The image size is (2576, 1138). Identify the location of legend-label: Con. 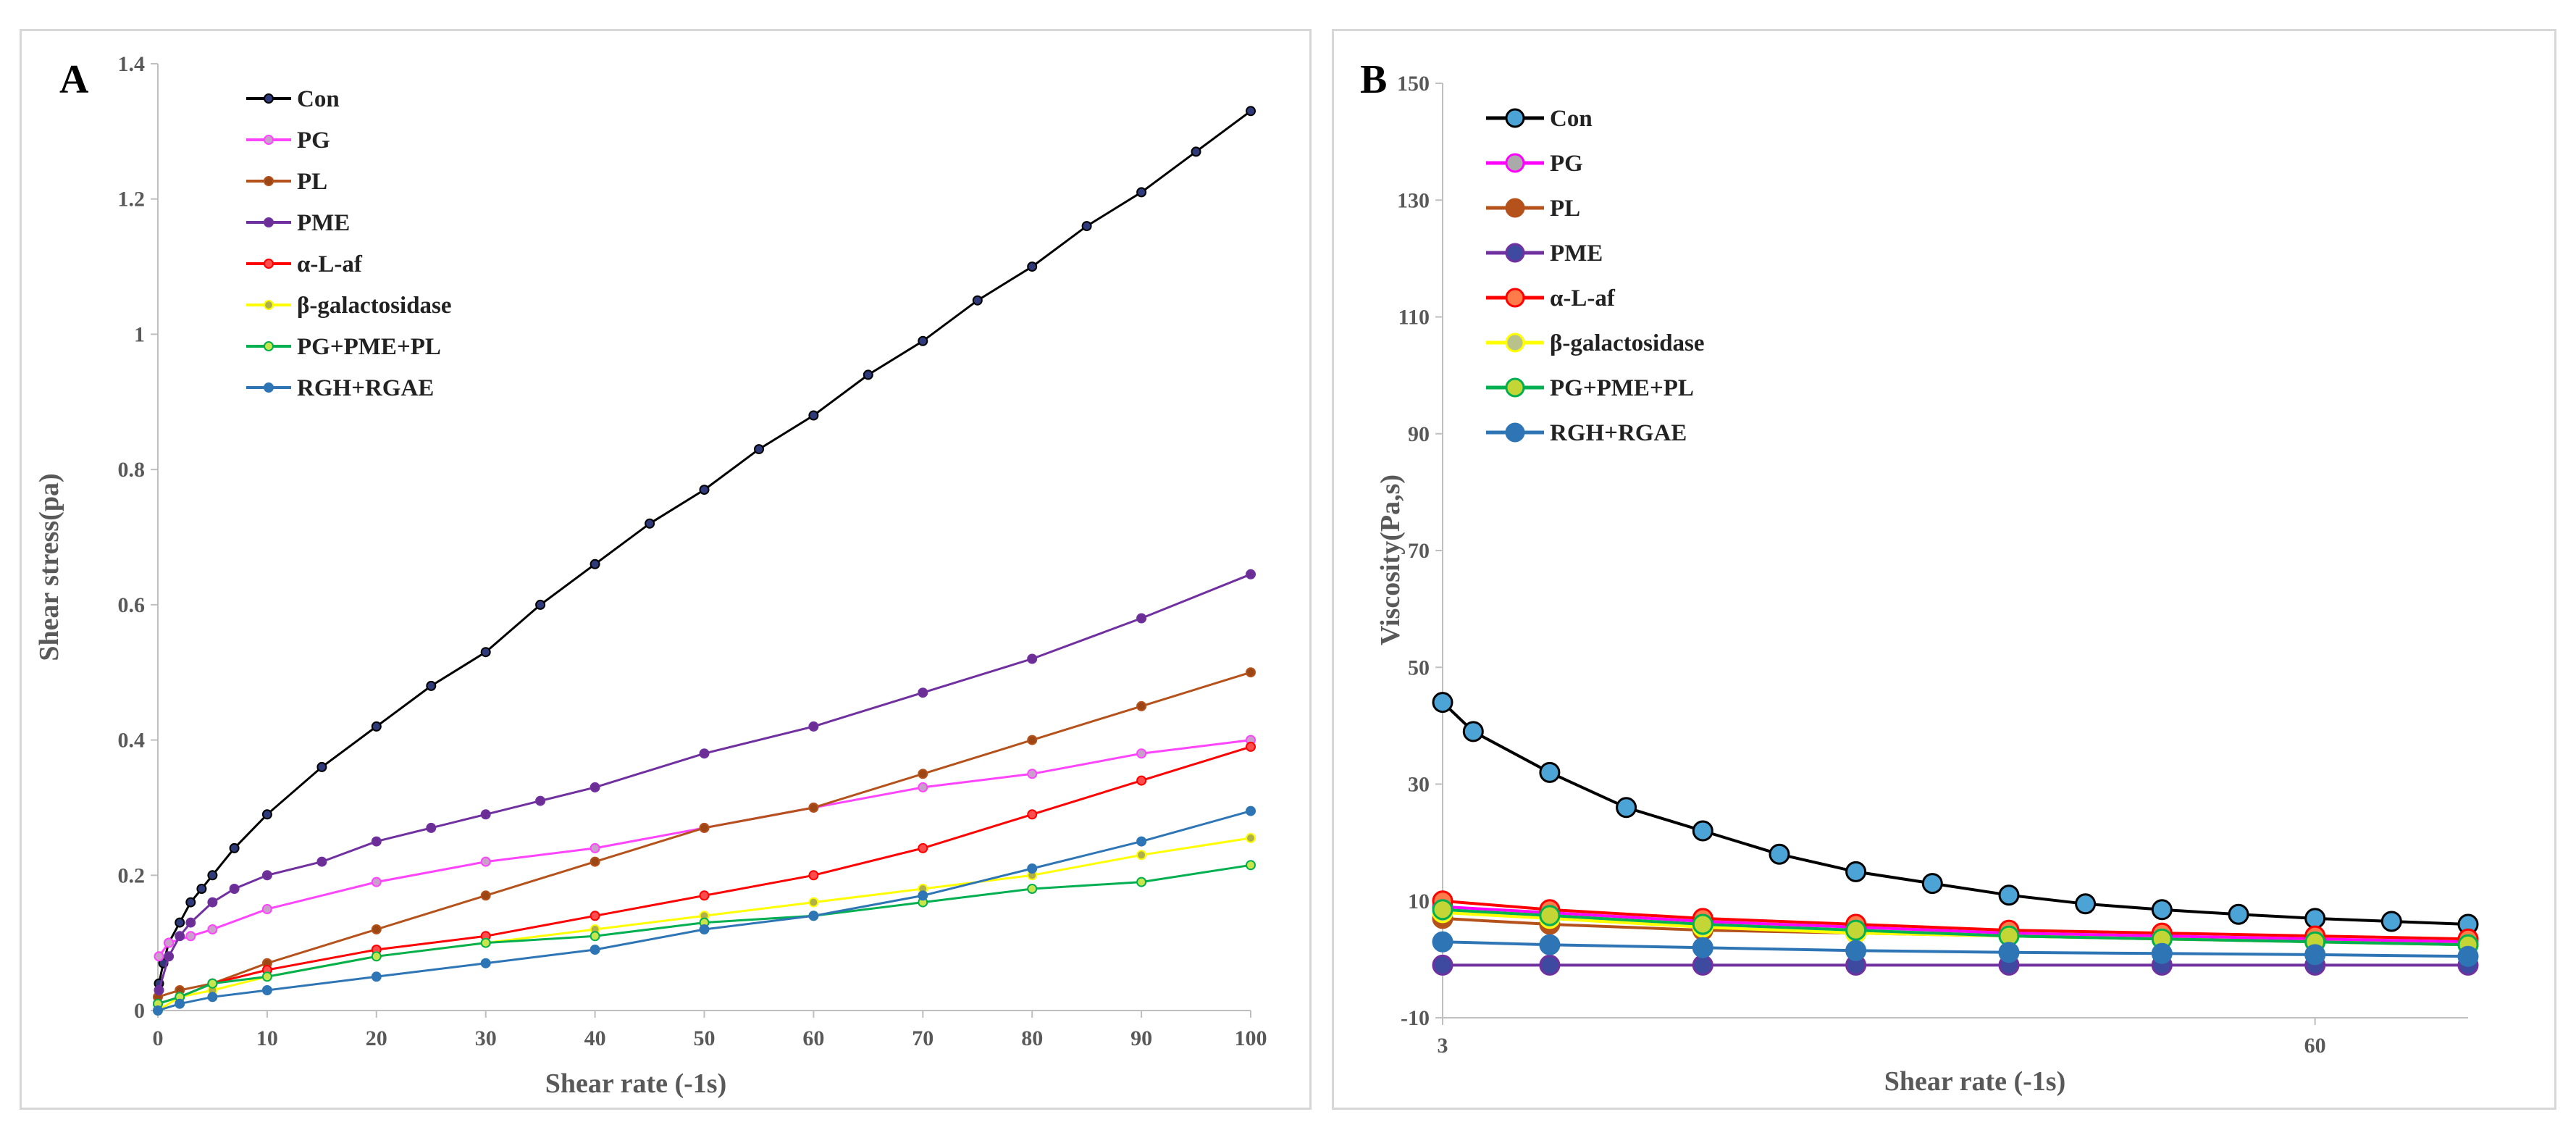
(1571, 119).